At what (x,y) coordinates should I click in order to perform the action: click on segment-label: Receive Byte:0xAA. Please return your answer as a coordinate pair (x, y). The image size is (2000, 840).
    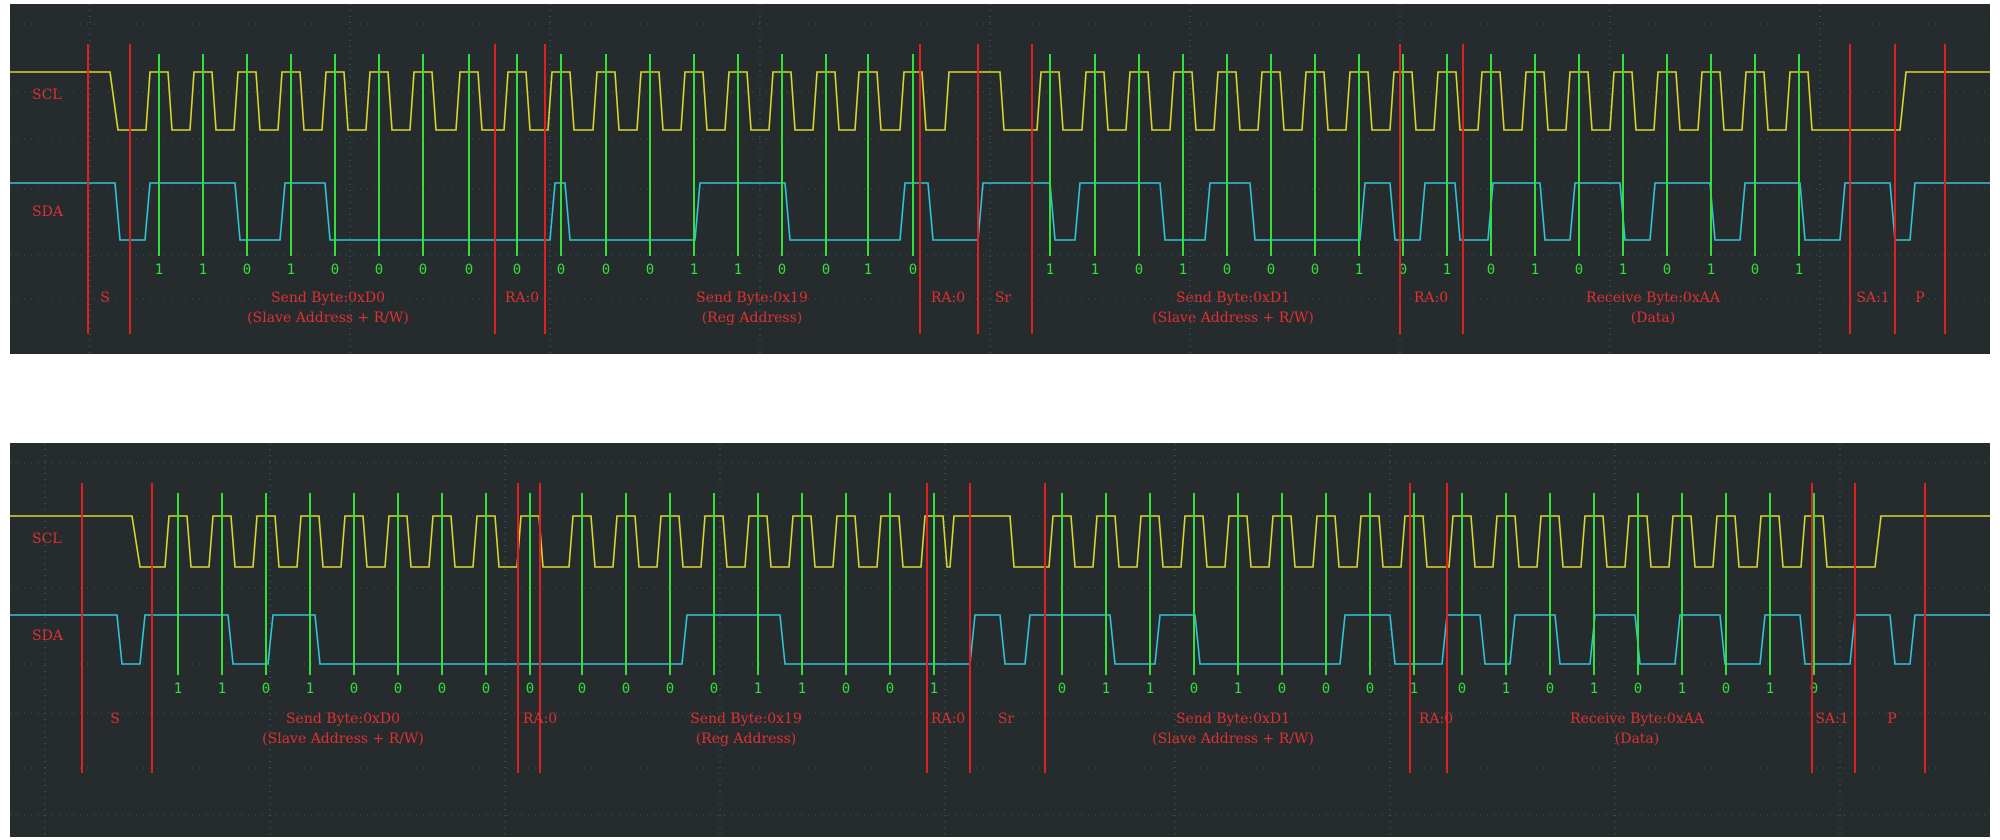
    Looking at the image, I should click on (1653, 298).